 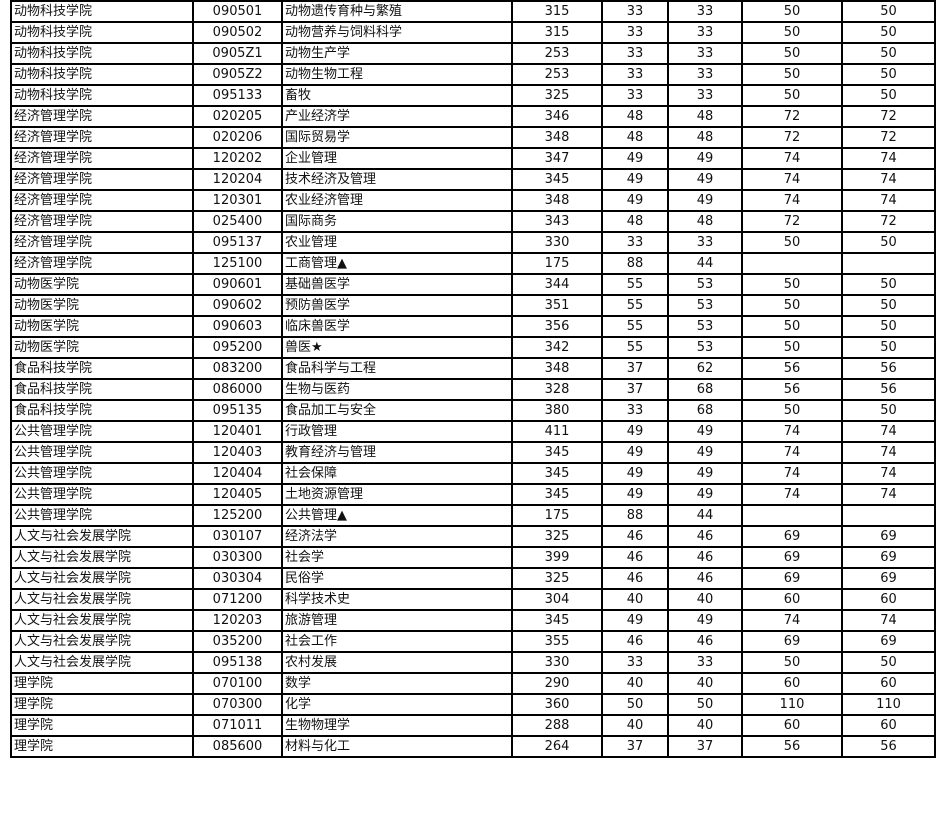 I want to click on code-cell: 090603, so click(x=237, y=326).